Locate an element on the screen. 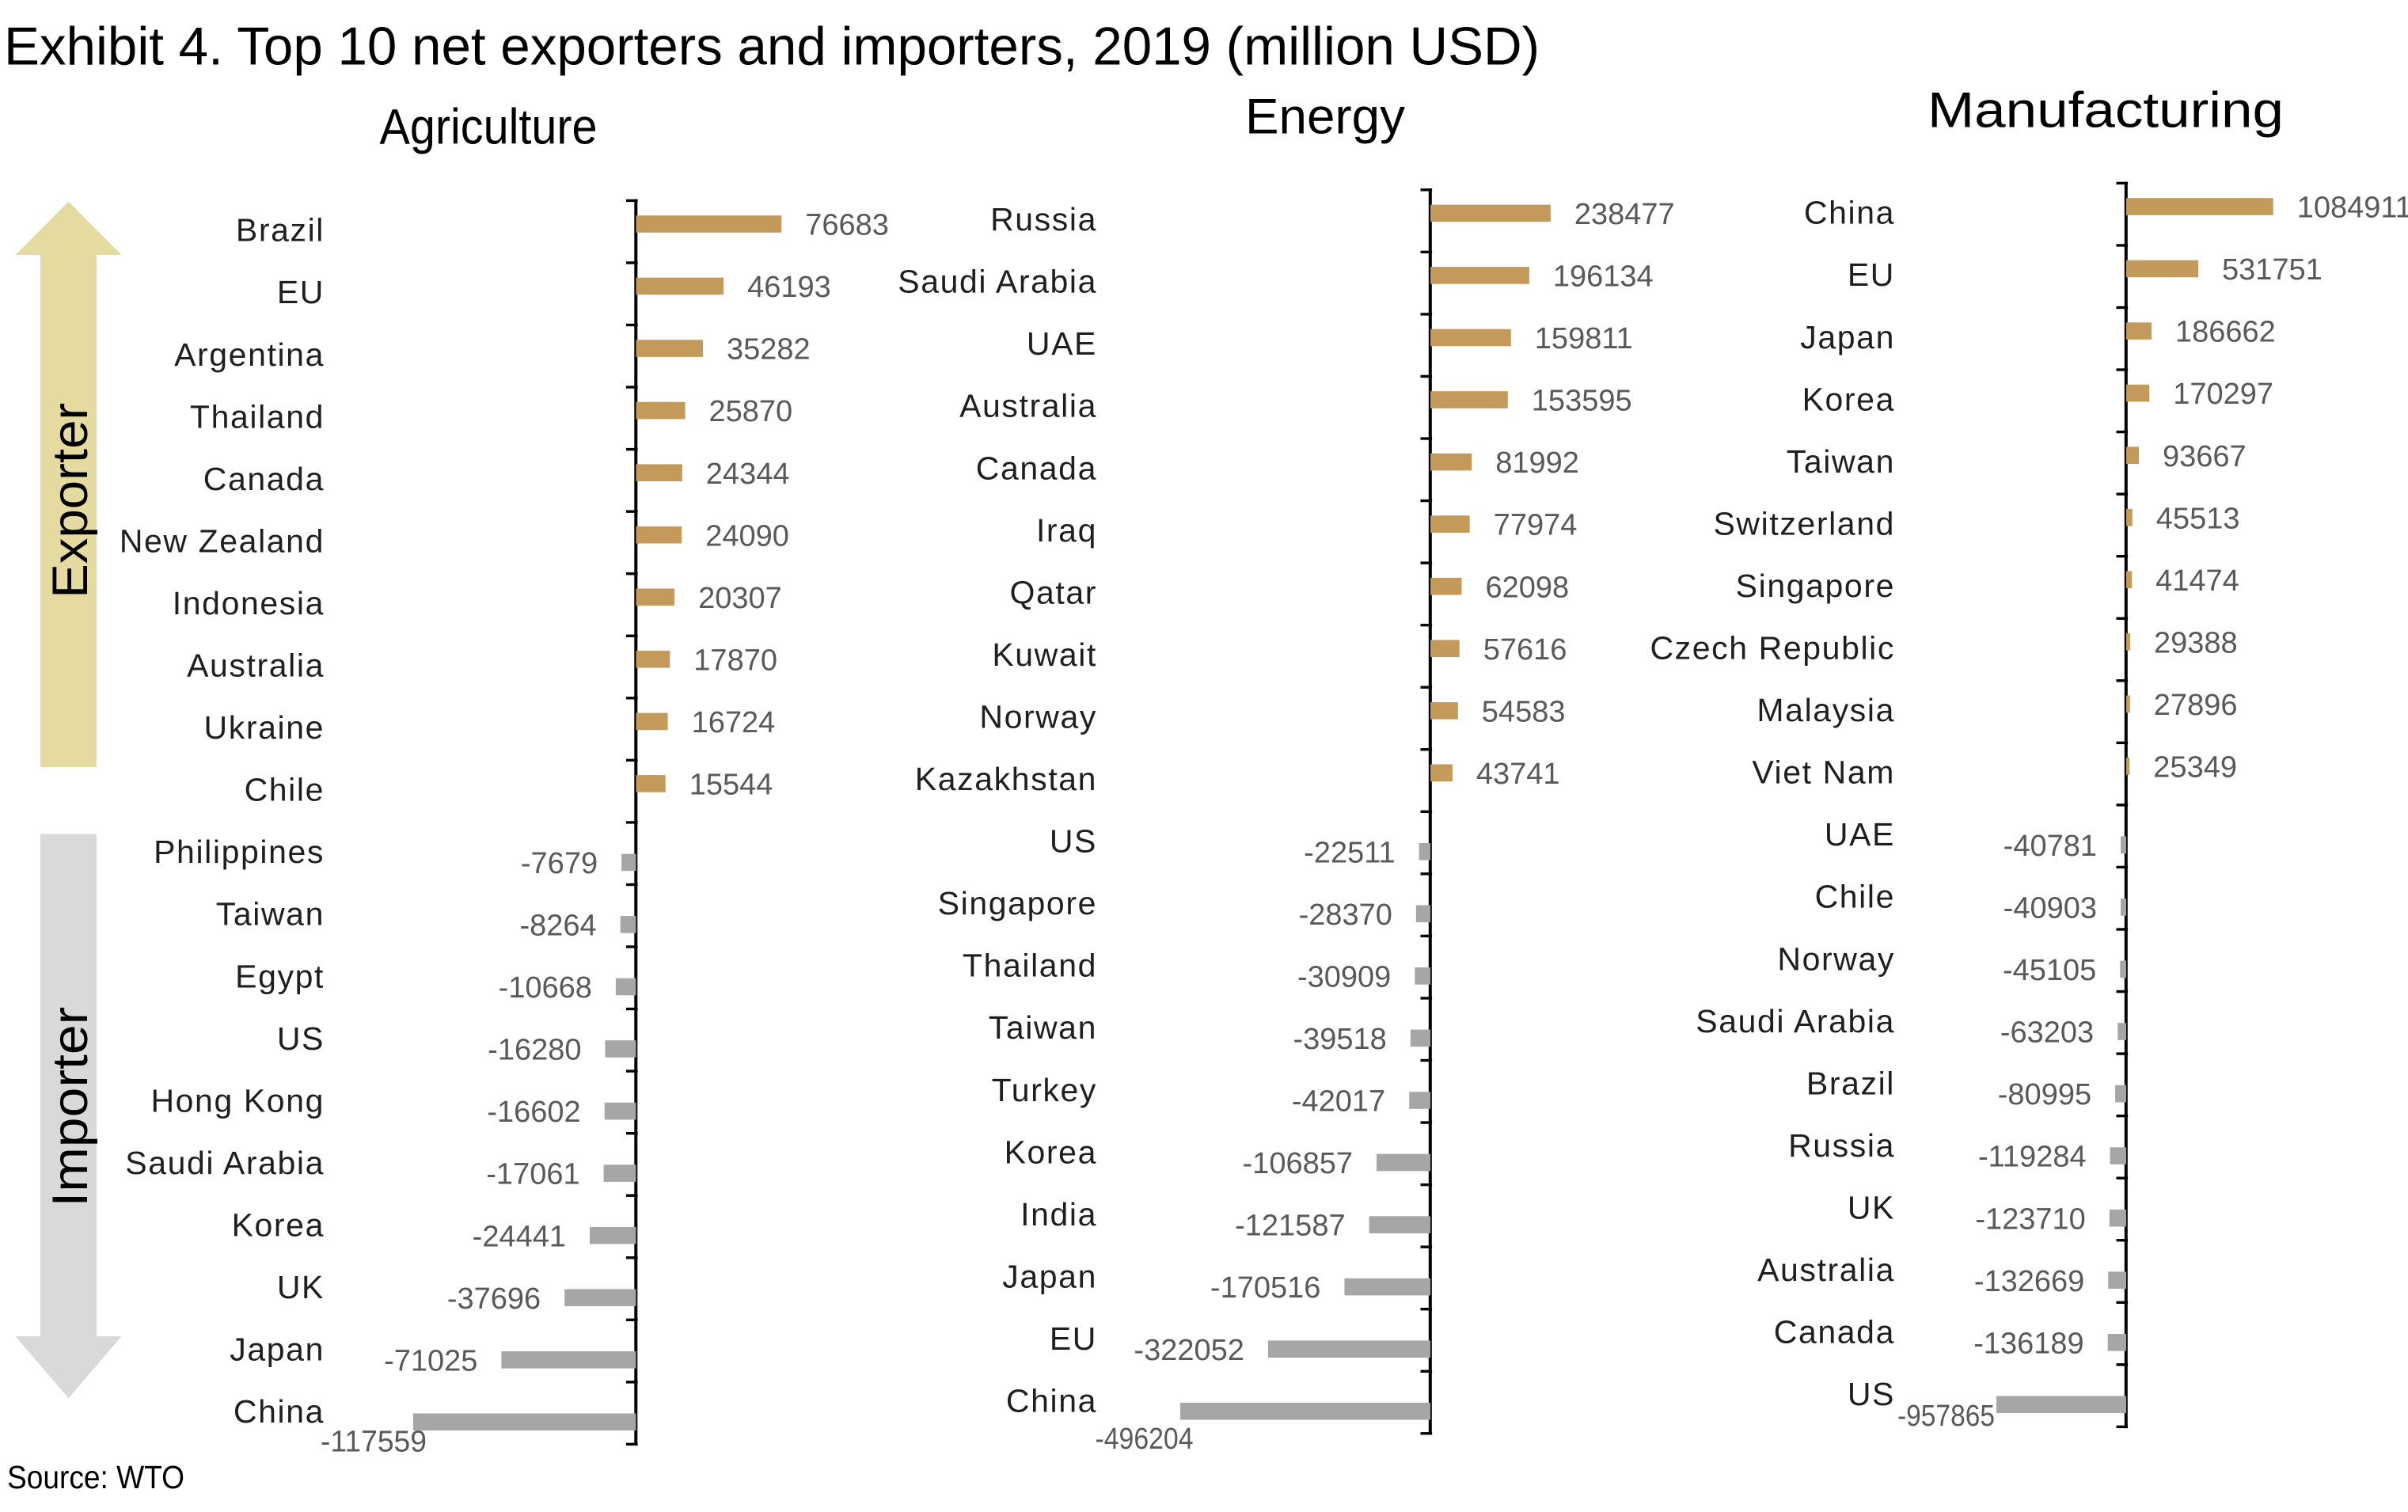  svg-text: -117559 is located at coordinates (374, 1442).